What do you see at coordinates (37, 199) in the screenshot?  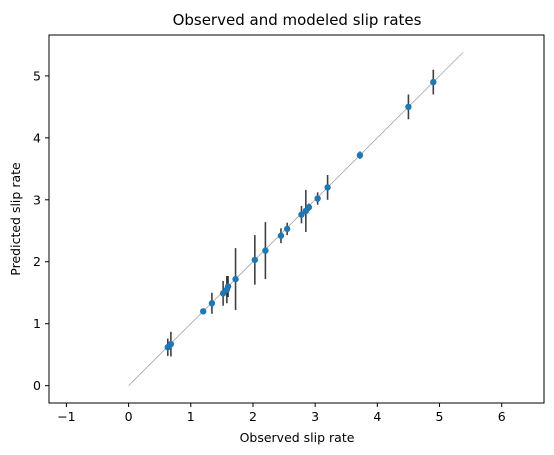 I see `y-tick-label: 3` at bounding box center [37, 199].